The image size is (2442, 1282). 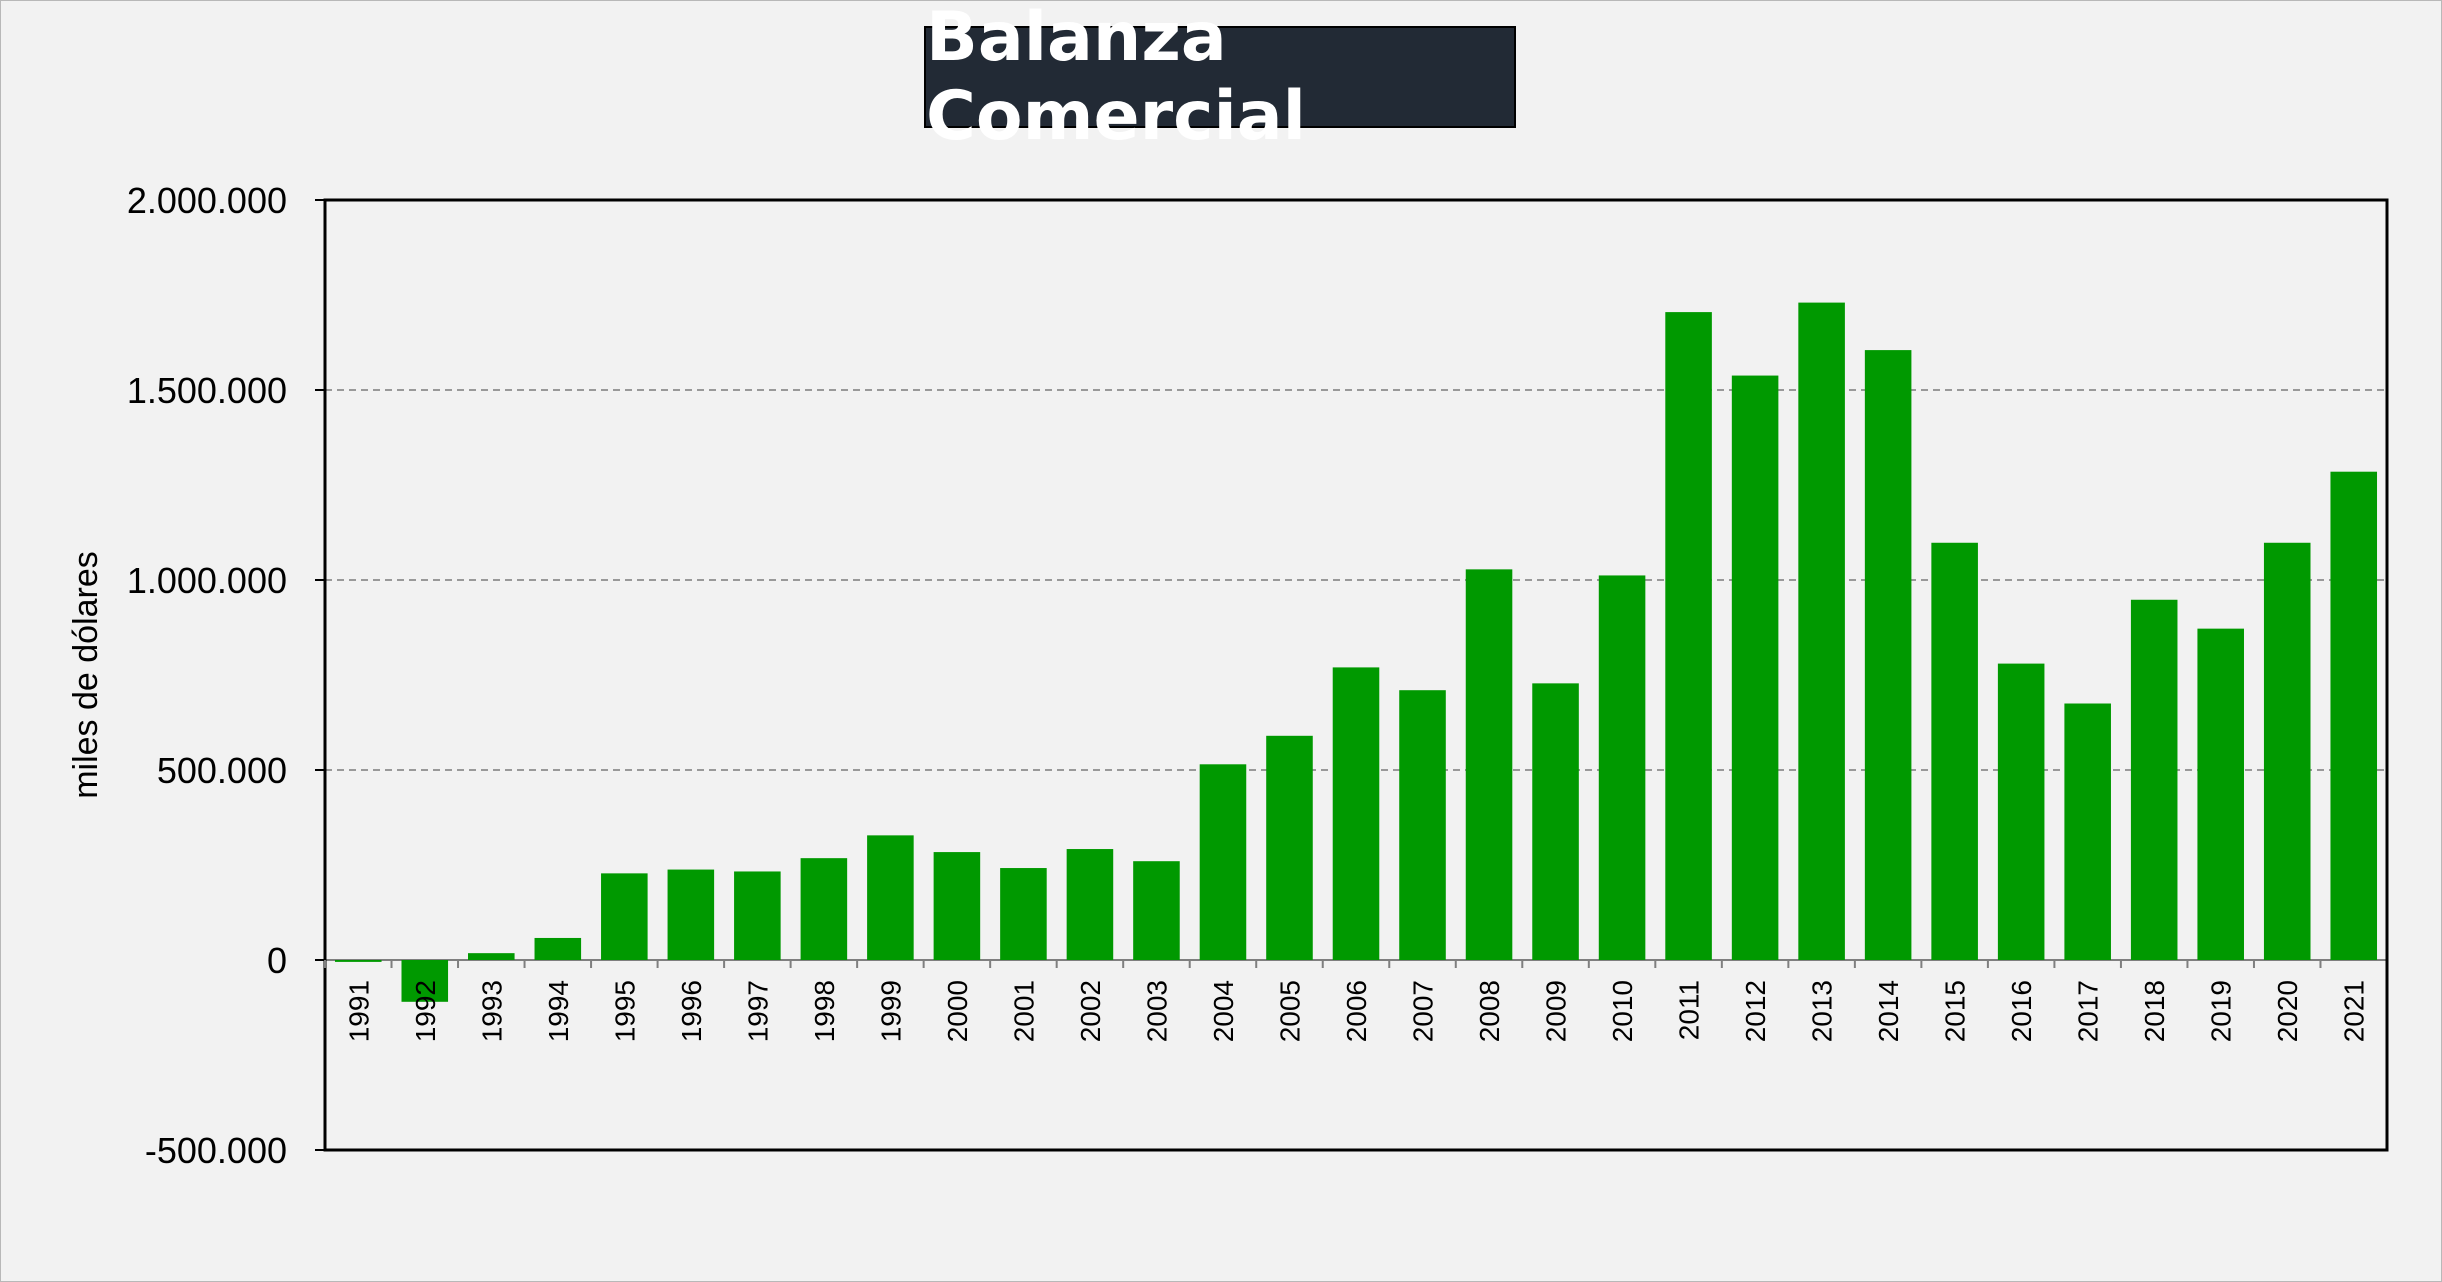 What do you see at coordinates (207, 200) in the screenshot?
I see `y-tick-label: 2.000.000` at bounding box center [207, 200].